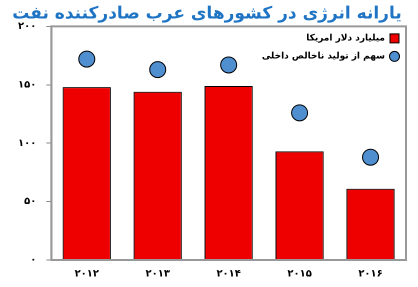  I want to click on x-tick-label: ۲۰۱۶, so click(370, 274).